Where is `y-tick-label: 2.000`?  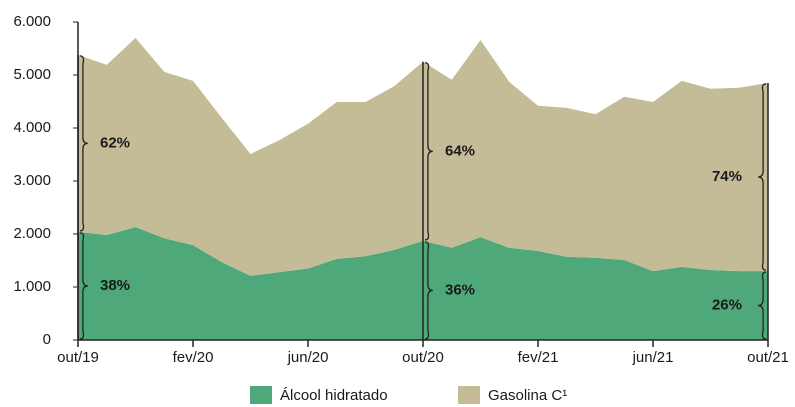
y-tick-label: 2.000 is located at coordinates (32, 233).